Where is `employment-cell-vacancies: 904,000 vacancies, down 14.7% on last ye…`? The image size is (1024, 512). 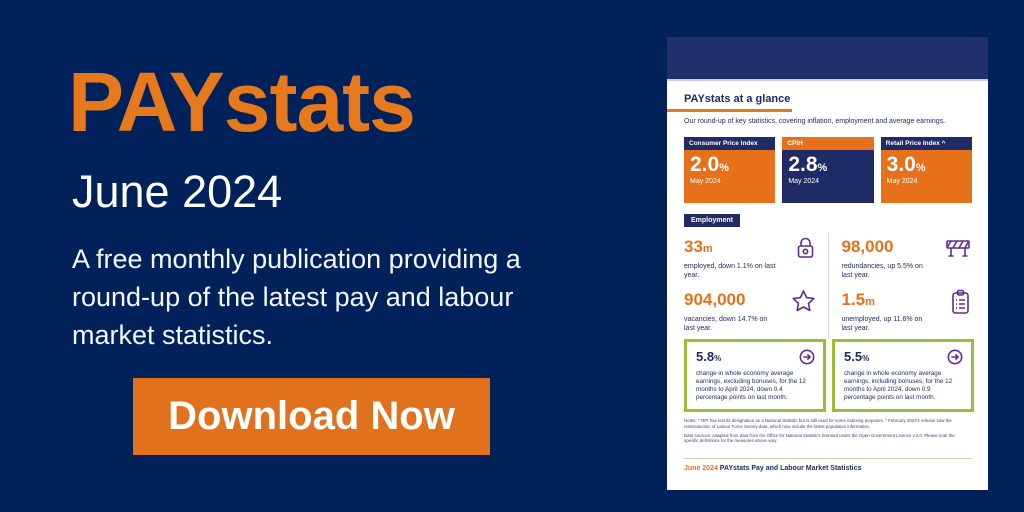 employment-cell-vacancies: 904,000 vacancies, down 14.7% on last ye… is located at coordinates (756, 312).